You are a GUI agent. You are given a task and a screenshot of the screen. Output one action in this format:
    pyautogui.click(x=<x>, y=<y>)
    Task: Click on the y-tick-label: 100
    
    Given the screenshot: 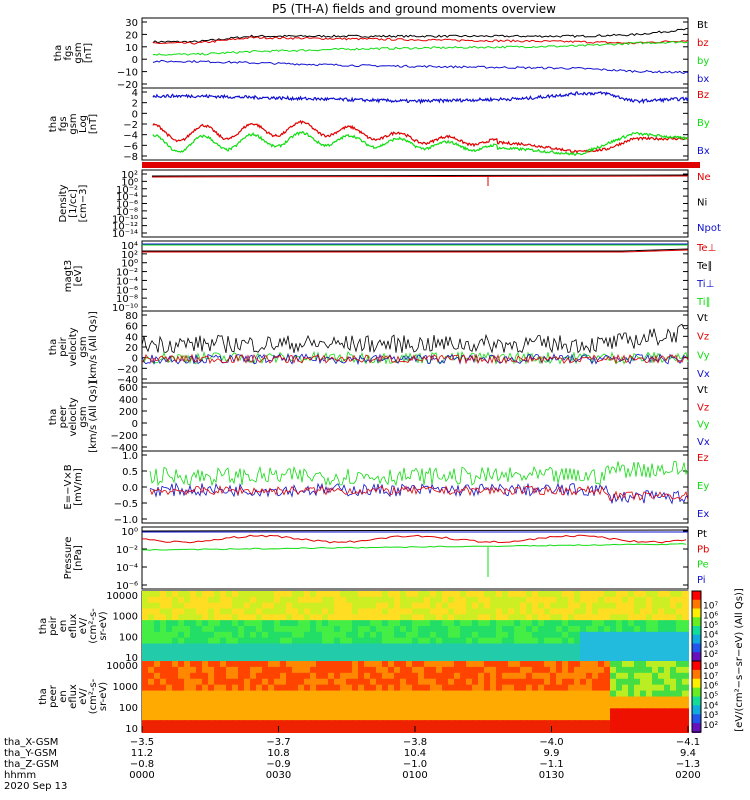 What is the action you would take?
    pyautogui.click(x=128, y=637)
    